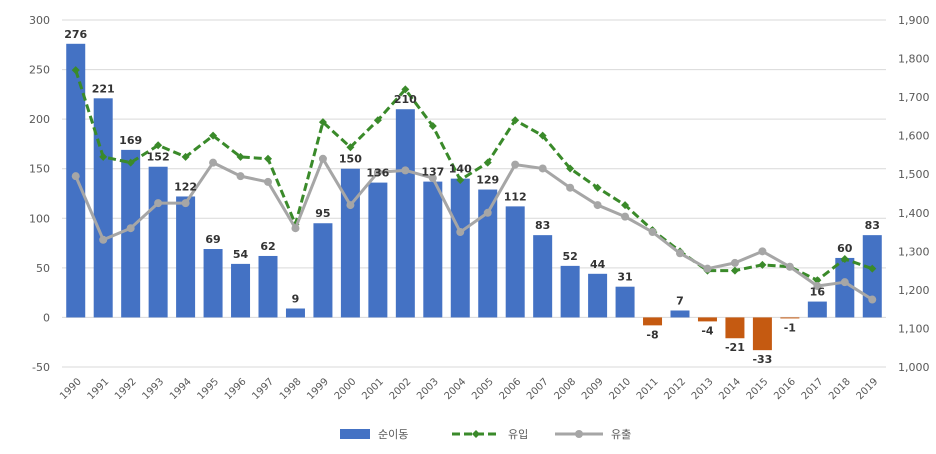 This screenshot has width=936, height=454. What do you see at coordinates (296, 299) in the screenshot?
I see `bar-data-label: 9` at bounding box center [296, 299].